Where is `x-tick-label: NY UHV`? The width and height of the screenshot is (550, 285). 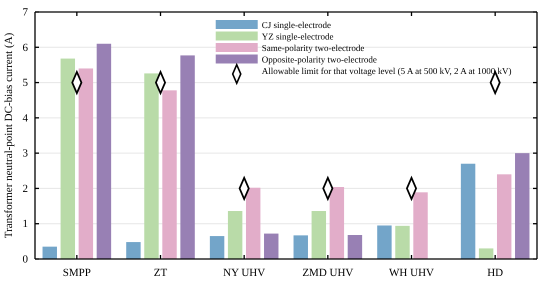 x-tick-label: NY UHV is located at coordinates (244, 272).